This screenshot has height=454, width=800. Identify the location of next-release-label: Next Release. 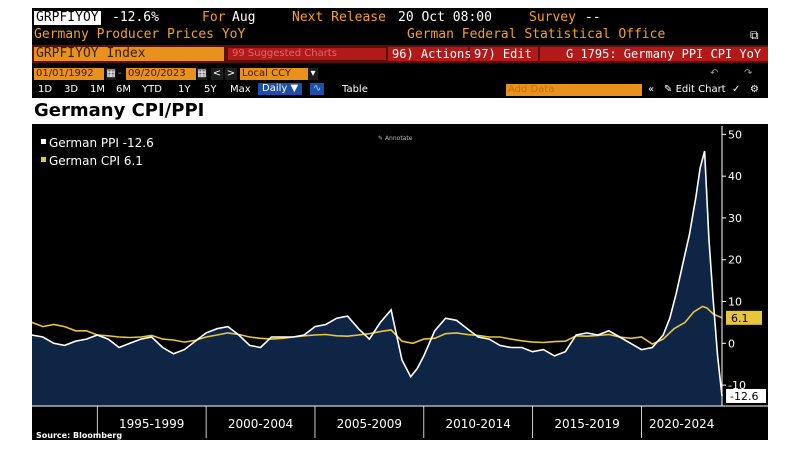
(339, 17).